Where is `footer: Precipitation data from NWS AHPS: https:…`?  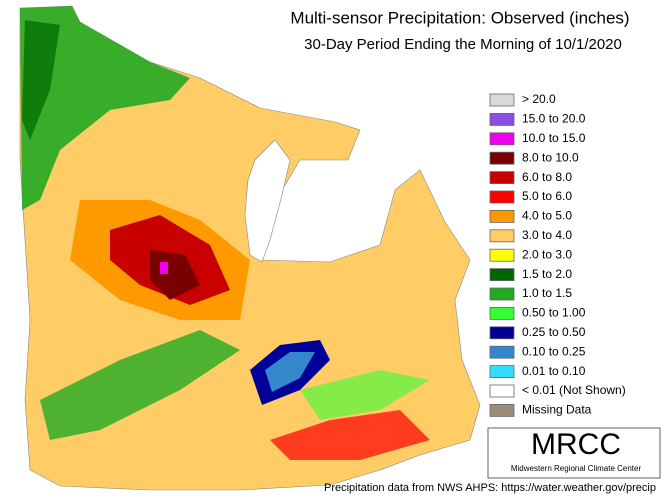 footer: Precipitation data from NWS AHPS: https:… is located at coordinates (490, 488).